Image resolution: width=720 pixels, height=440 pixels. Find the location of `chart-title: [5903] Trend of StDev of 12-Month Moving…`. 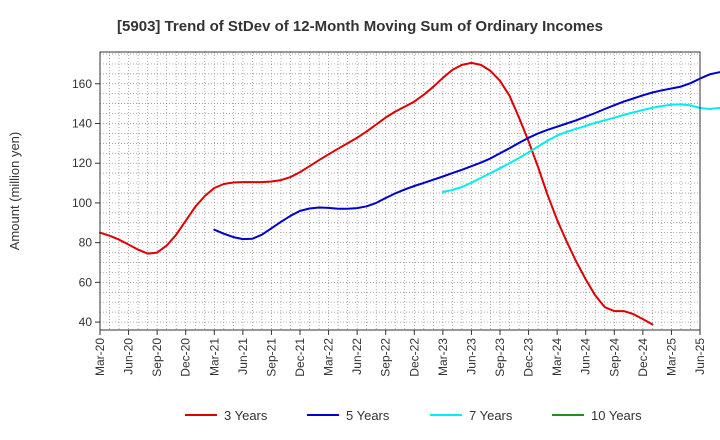

chart-title: [5903] Trend of StDev of 12-Month Moving… is located at coordinates (360, 26).